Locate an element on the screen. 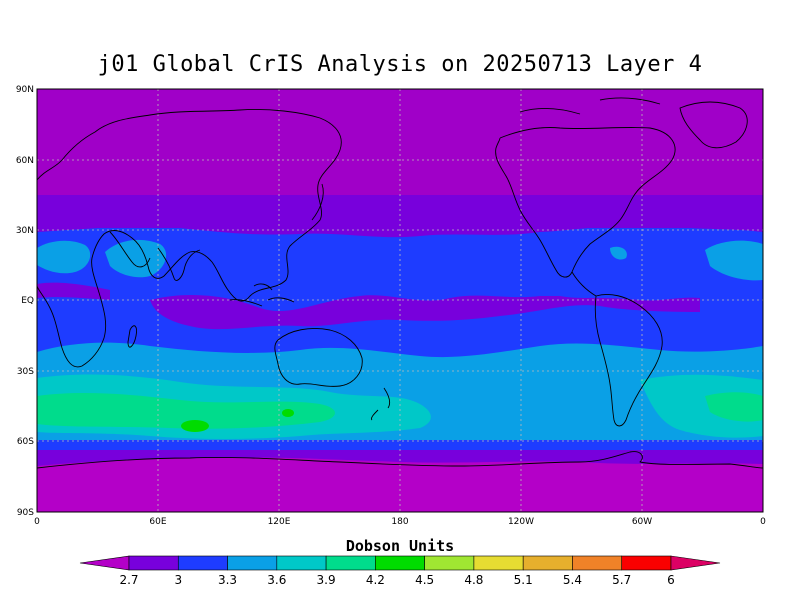  colorbar: 2.7 3 3.3 3.6 3.9 4.2 4.5 4.8 5.1 5.4 5.7 6 is located at coordinates (400, 571).